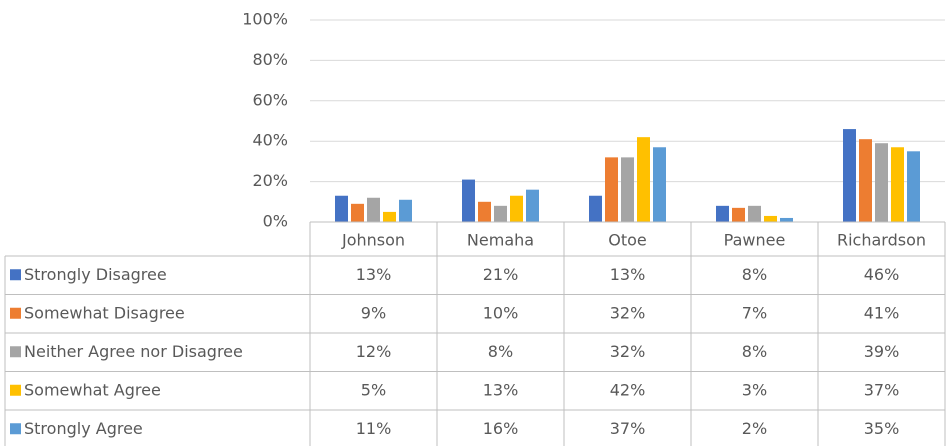  I want to click on legend-label: Strongly Disagree, so click(95, 274).